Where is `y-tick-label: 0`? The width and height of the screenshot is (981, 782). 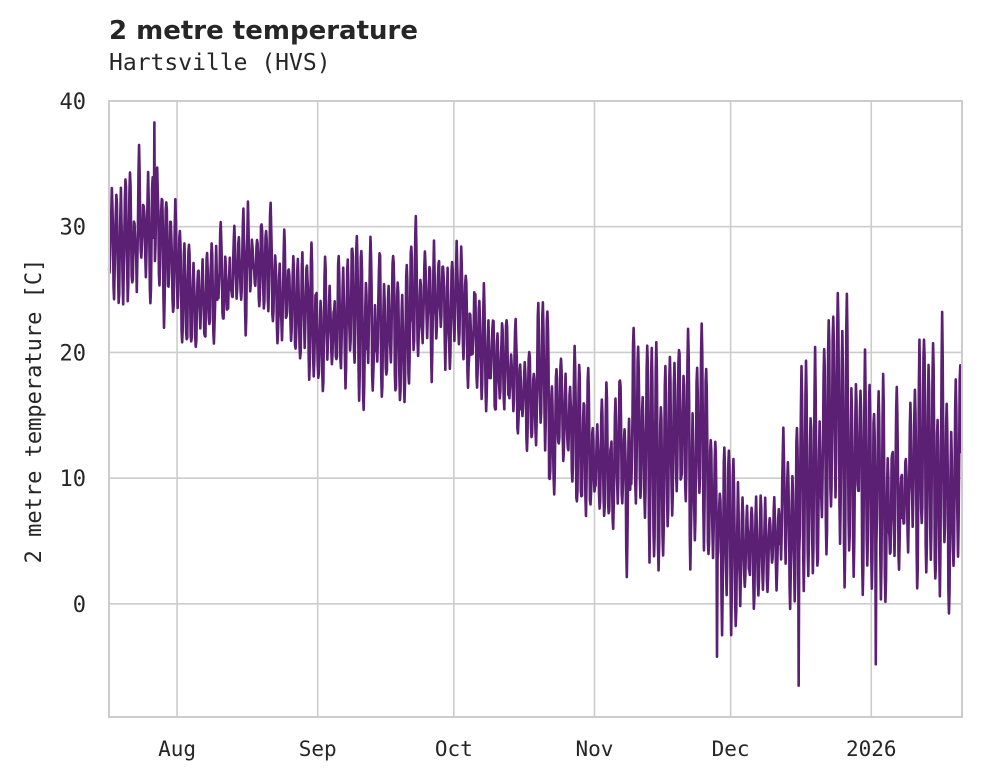 y-tick-label: 0 is located at coordinates (79, 605).